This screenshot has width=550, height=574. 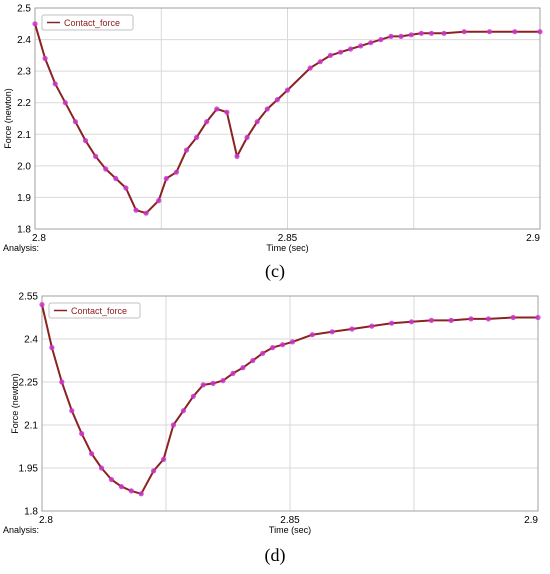 I want to click on legend-box, so click(x=87, y=22).